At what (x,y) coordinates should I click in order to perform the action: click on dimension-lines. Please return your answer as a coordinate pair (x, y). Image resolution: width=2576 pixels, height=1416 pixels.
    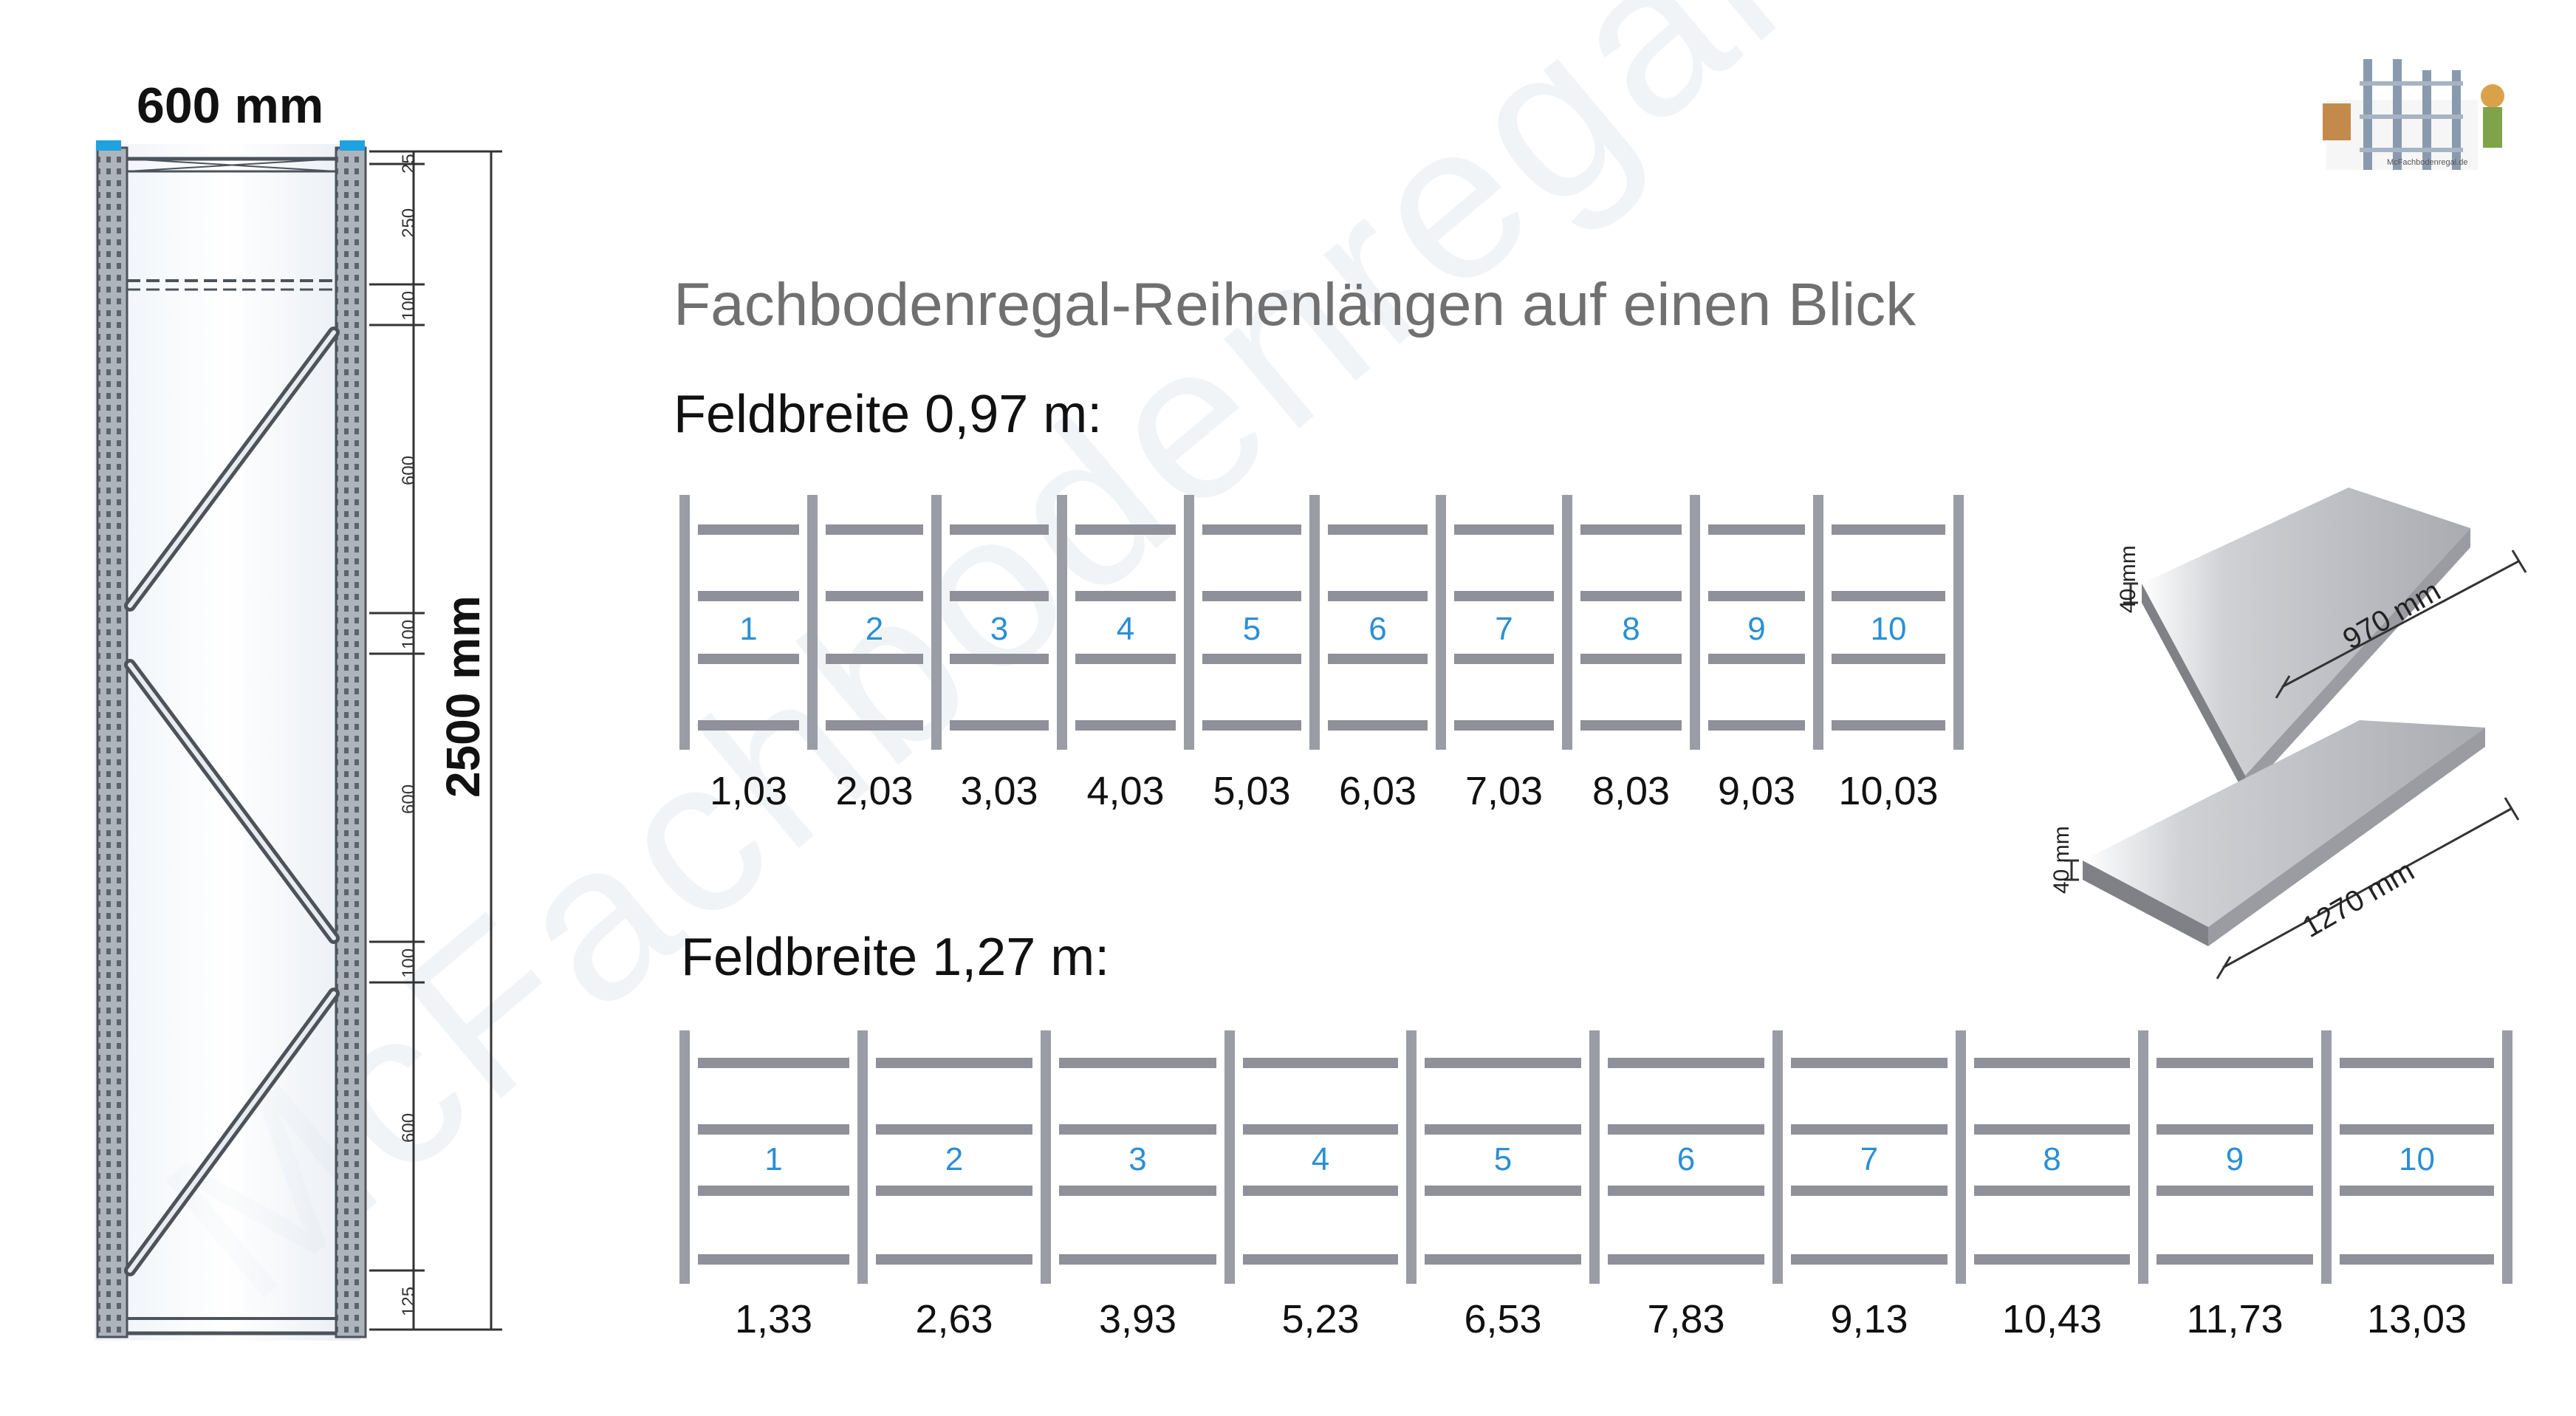
    Looking at the image, I should click on (435, 741).